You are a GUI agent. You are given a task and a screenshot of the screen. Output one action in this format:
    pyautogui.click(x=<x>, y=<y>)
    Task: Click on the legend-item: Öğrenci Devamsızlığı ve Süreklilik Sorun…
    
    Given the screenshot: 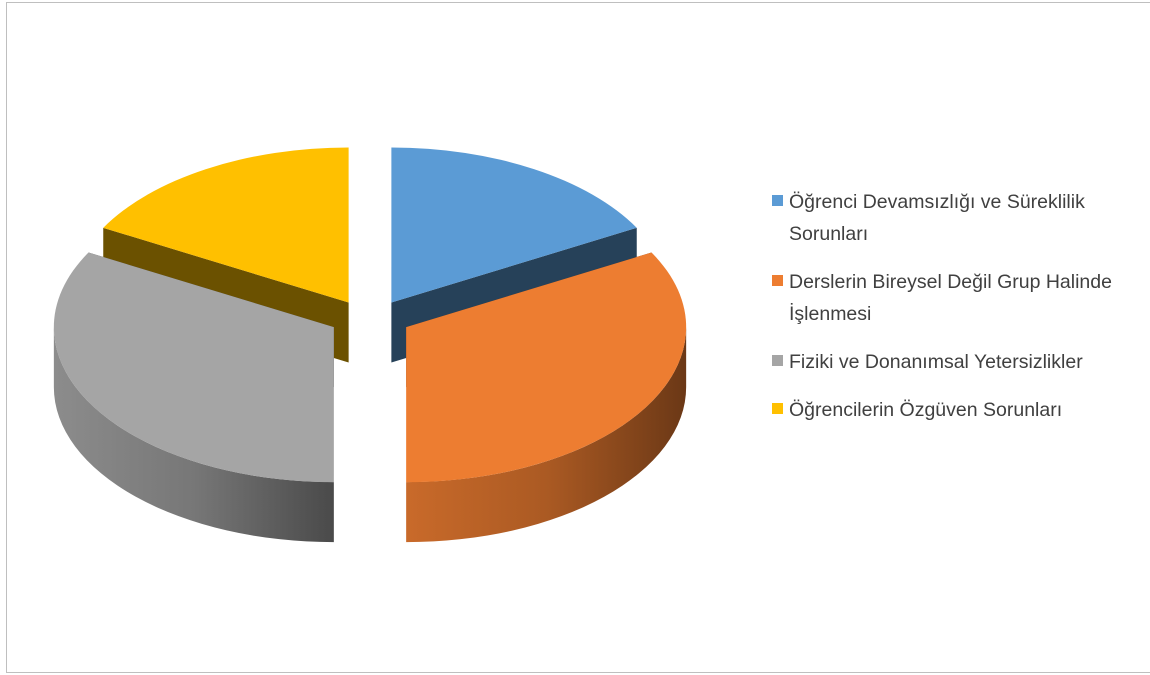 What is the action you would take?
    pyautogui.click(x=959, y=218)
    